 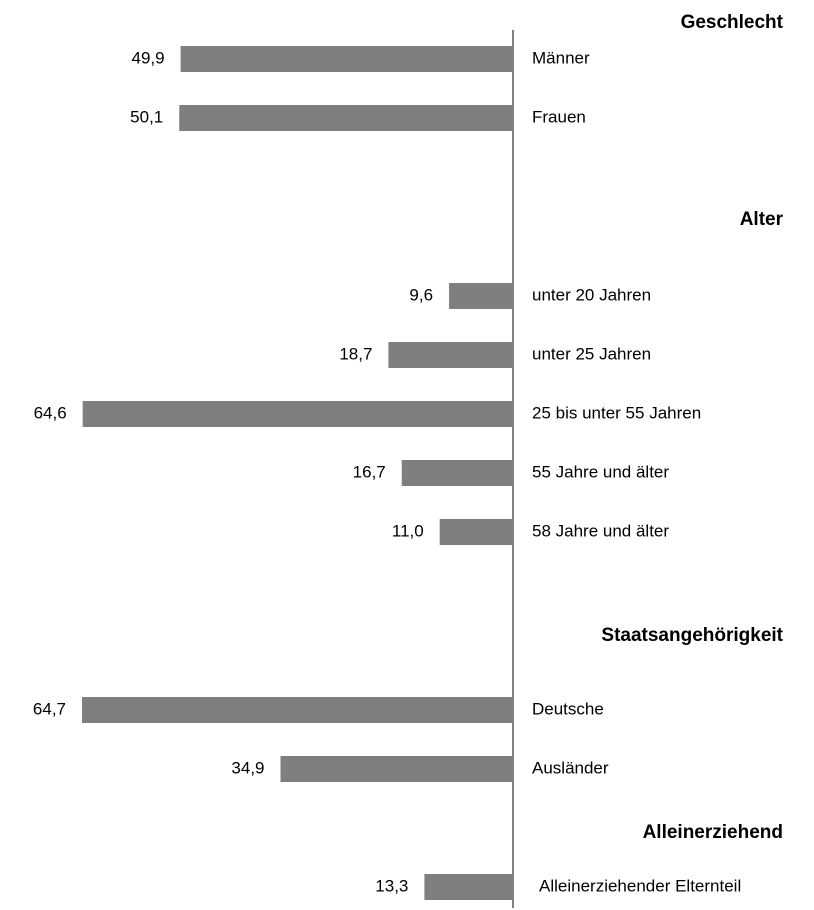 What do you see at coordinates (732, 22) in the screenshot?
I see `group-title: Geschlecht` at bounding box center [732, 22].